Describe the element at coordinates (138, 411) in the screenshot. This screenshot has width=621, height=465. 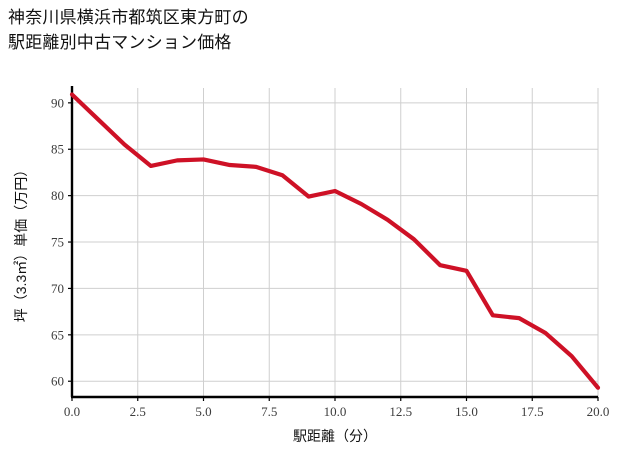
I see `x-tick-label: 2.5` at that location.